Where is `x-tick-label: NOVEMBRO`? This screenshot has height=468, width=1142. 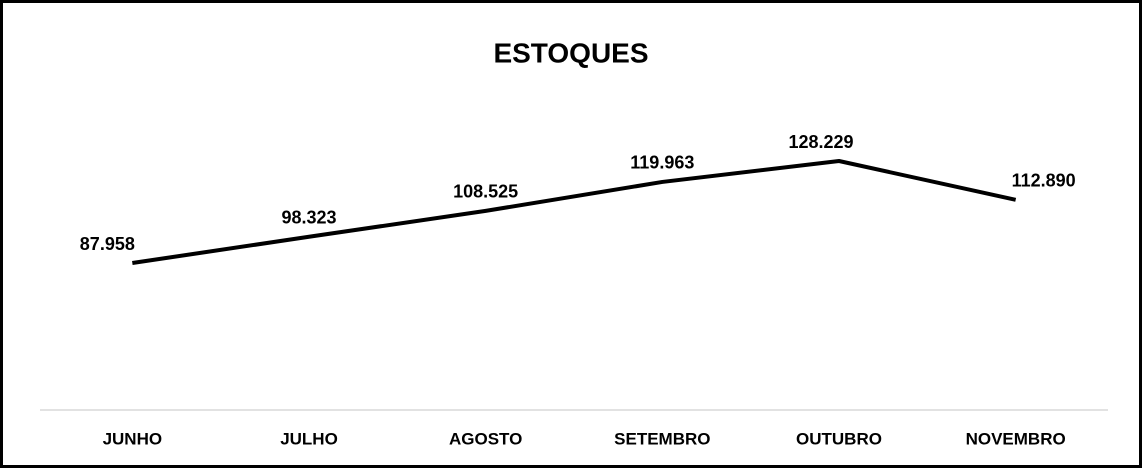
x-tick-label: NOVEMBRO is located at coordinates (1016, 438).